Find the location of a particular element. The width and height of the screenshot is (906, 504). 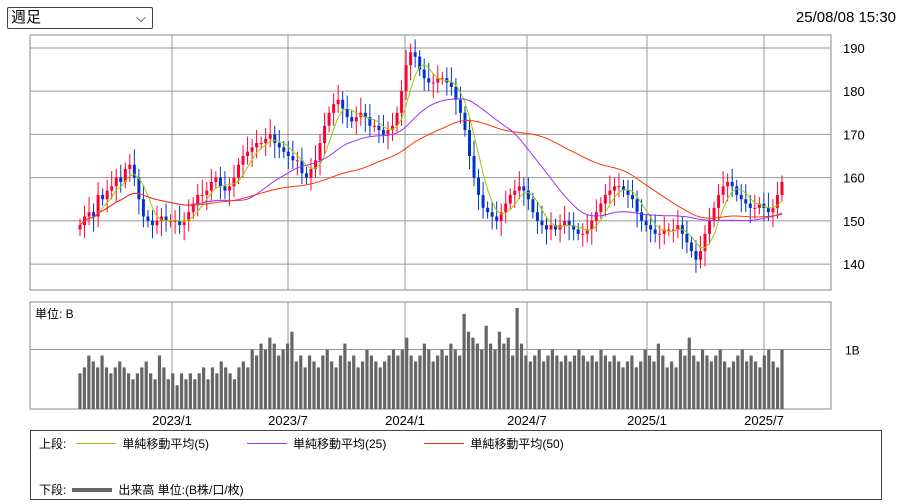

legend-label-sma50: 単純移動平均(50) is located at coordinates (517, 444).